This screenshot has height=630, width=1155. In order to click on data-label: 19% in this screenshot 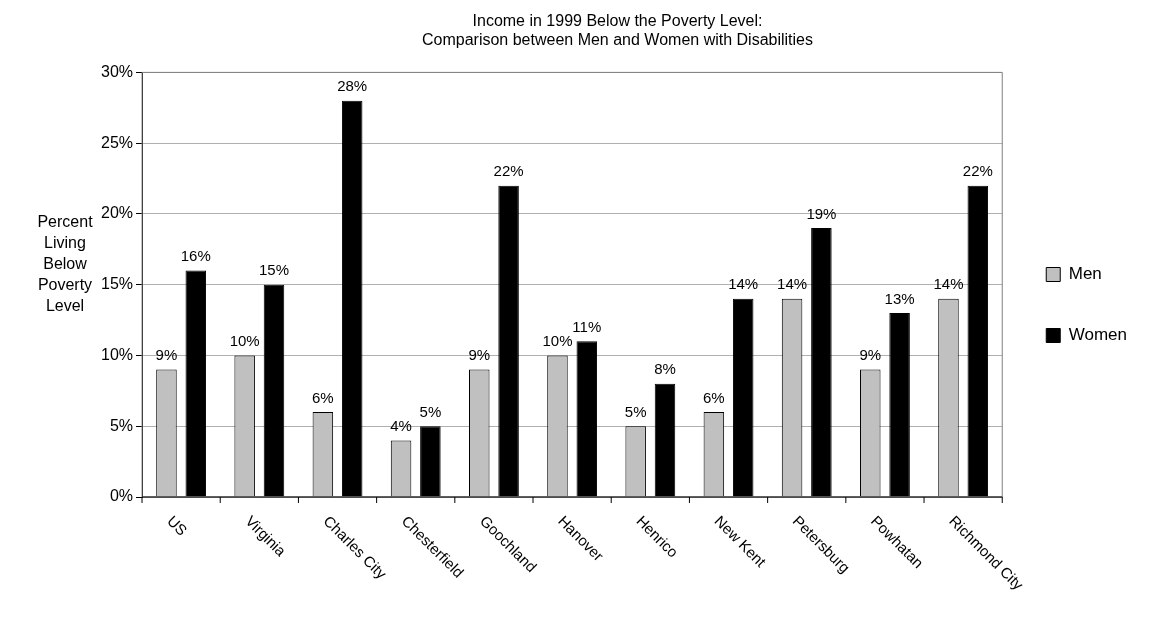, I will do `click(821, 213)`.